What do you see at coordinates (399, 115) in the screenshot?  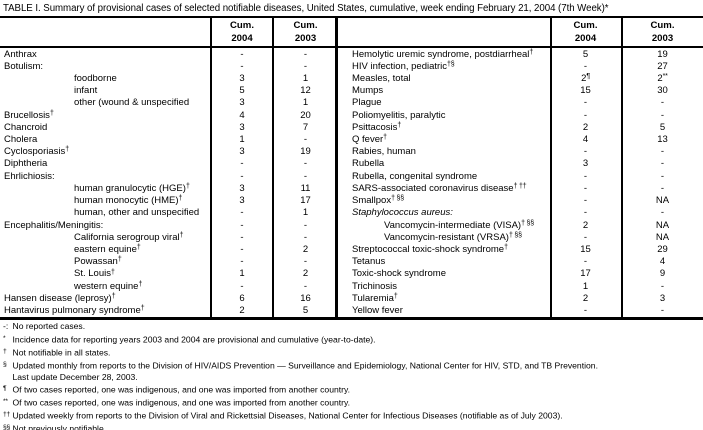 I see `disease-label: Poliomyelitis, paralytic` at bounding box center [399, 115].